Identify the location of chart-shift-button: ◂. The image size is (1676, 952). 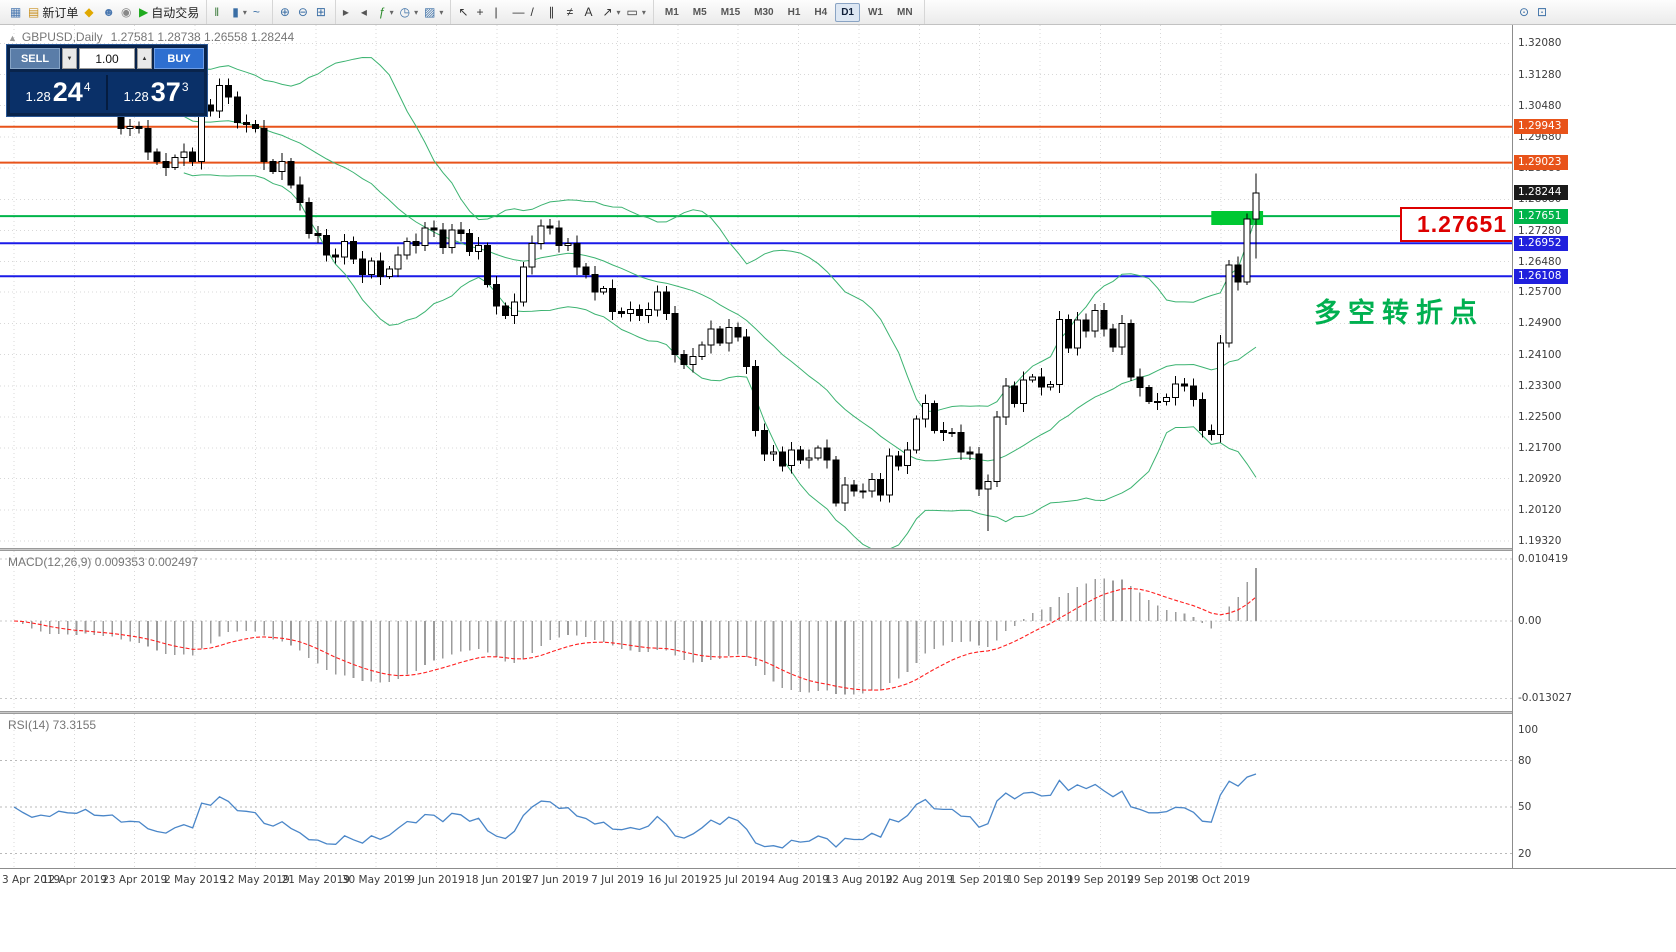
(367, 12).